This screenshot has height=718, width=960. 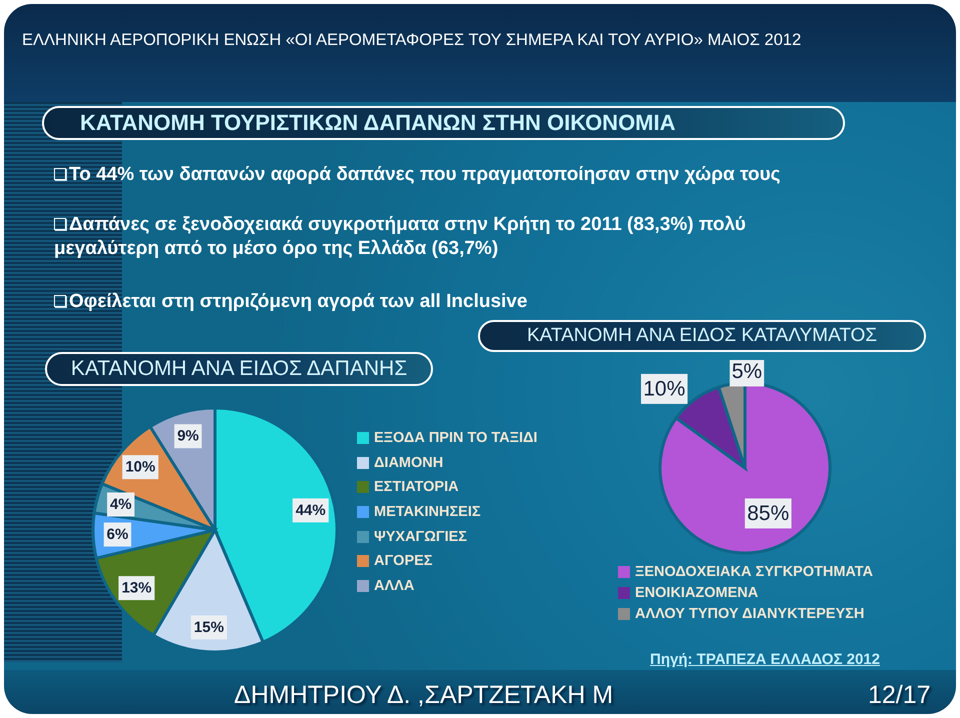 I want to click on legend-label: ΜΕΤΑΚΙΝΗΣΕΙΣ, so click(x=427, y=512).